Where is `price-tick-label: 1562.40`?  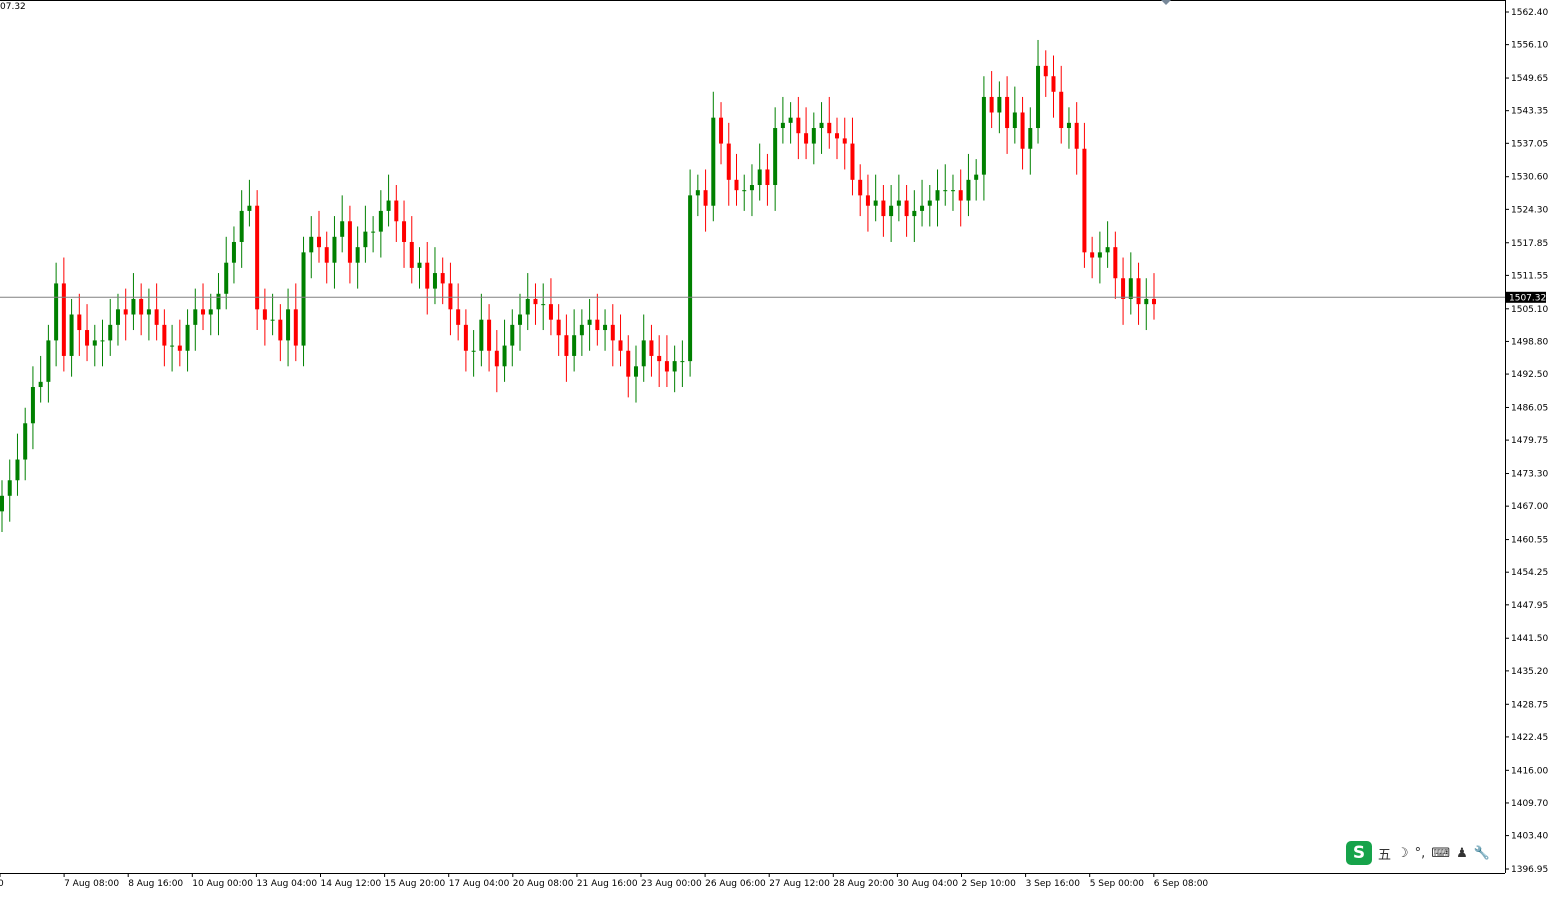
price-tick-label: 1562.40 is located at coordinates (1529, 13).